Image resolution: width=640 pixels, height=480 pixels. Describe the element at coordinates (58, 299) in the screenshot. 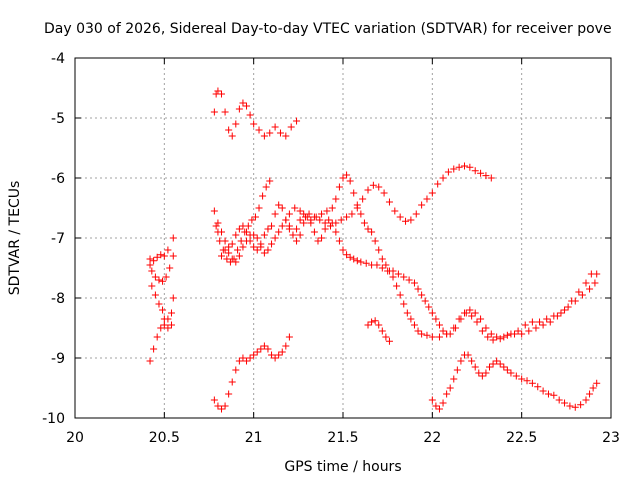

I see `y-tick-label: -8` at that location.